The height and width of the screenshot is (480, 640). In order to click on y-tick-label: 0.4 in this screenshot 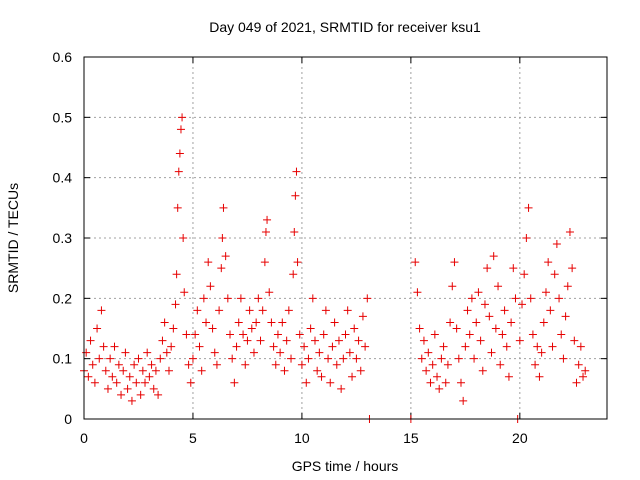, I will do `click(63, 178)`.